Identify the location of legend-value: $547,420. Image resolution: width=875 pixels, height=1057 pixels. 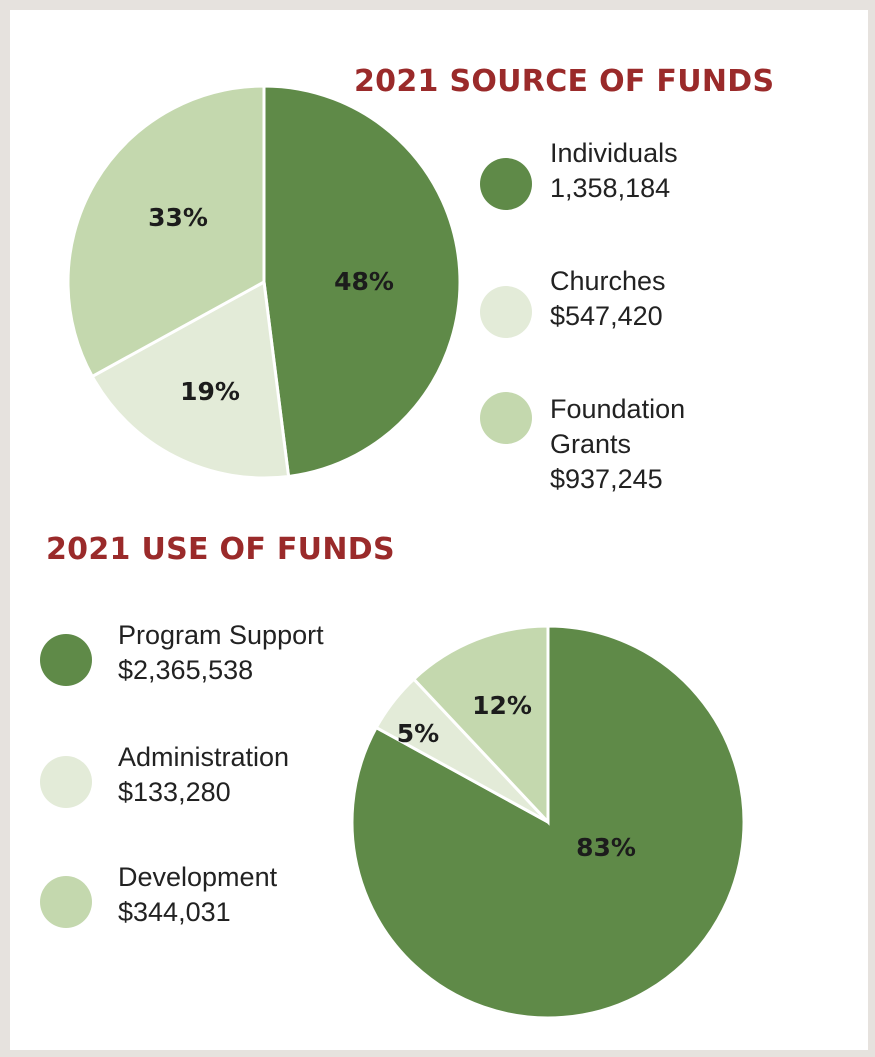
(606, 316).